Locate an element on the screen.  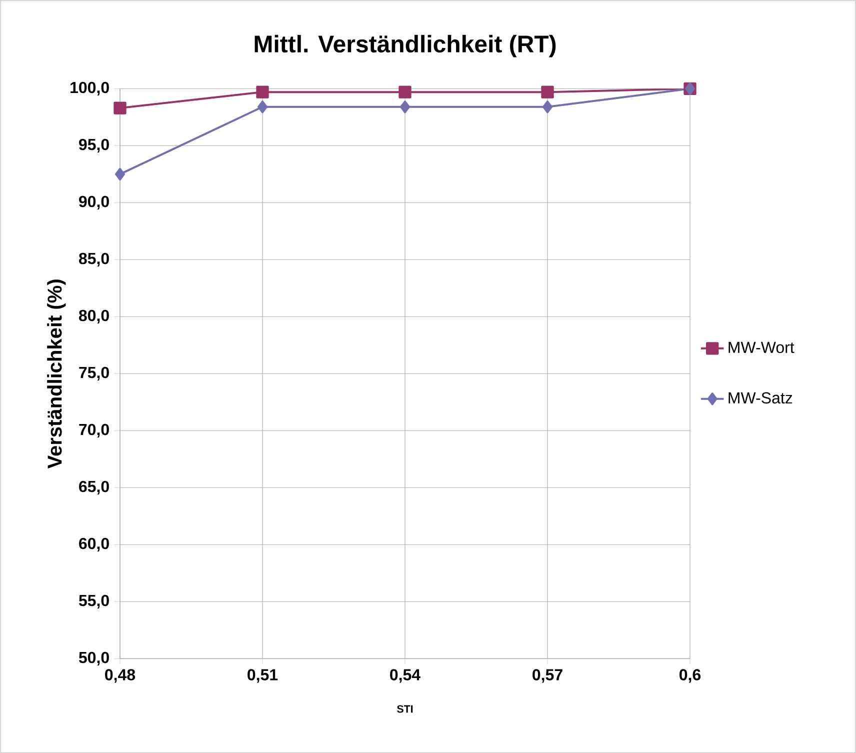
x-tick-label: 0,6 is located at coordinates (690, 675).